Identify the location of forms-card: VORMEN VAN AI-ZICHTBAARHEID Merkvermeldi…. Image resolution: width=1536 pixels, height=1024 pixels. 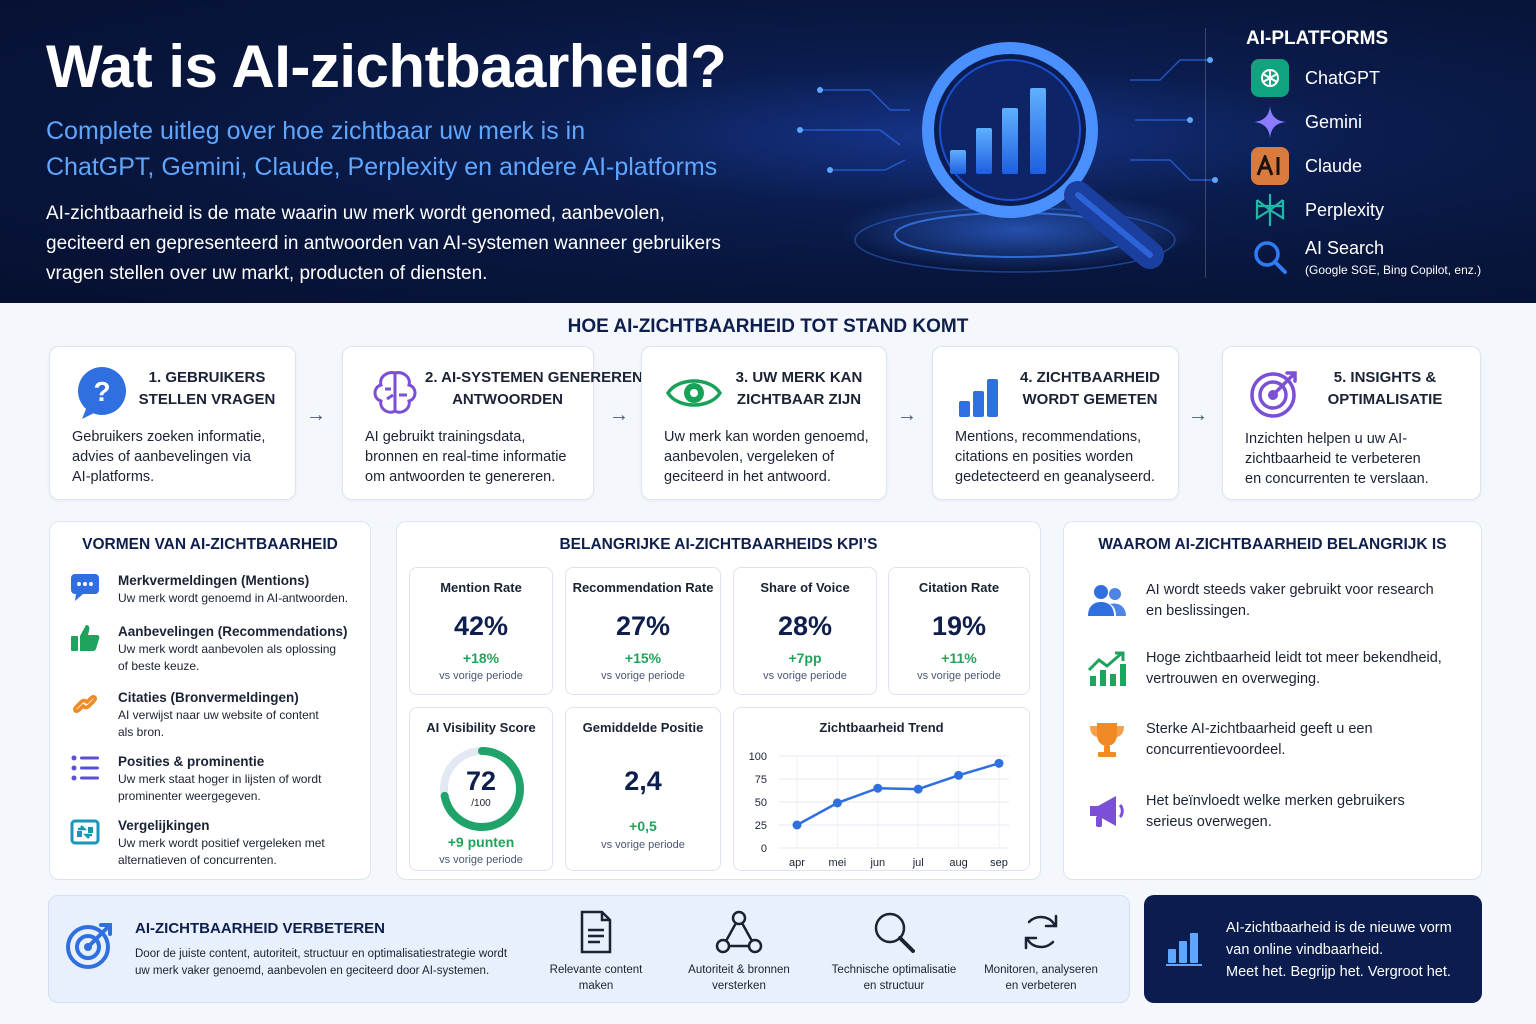
(210, 700).